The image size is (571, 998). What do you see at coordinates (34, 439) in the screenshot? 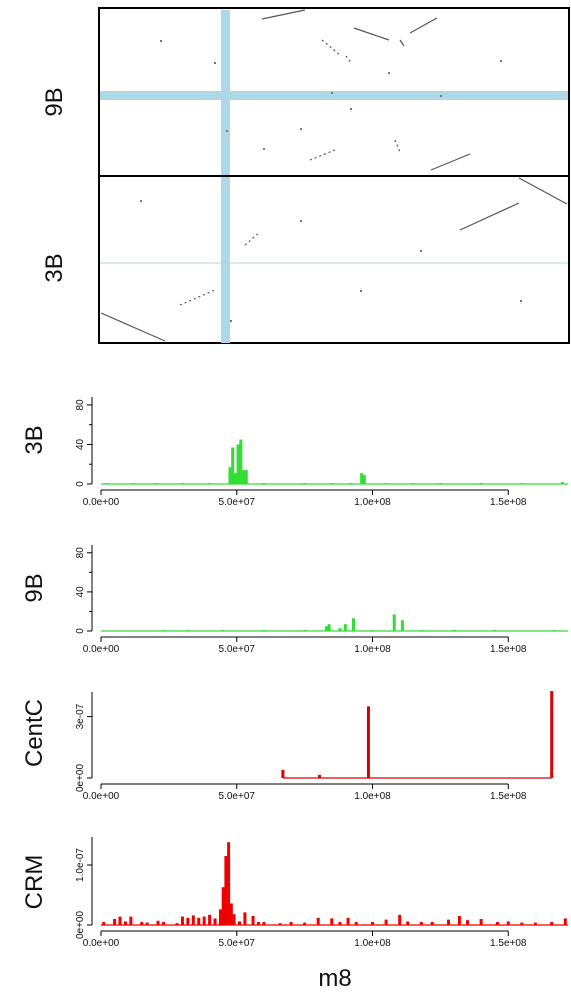
I see `y-axis-title: 3B` at bounding box center [34, 439].